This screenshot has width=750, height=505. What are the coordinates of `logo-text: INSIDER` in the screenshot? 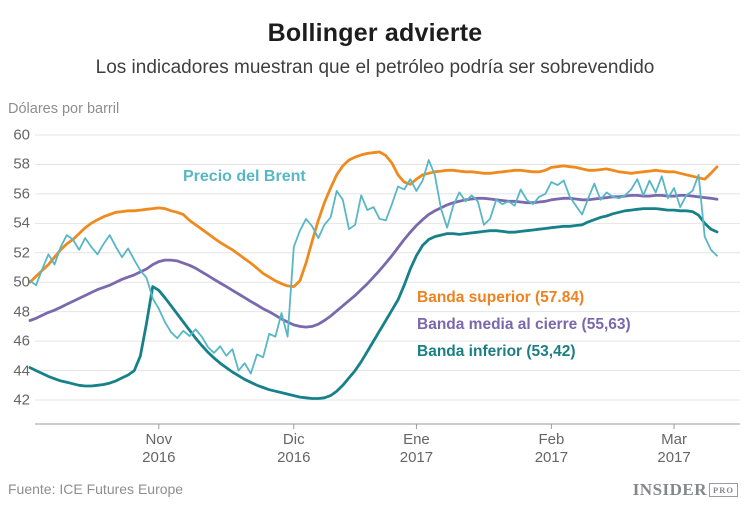 It's located at (670, 489).